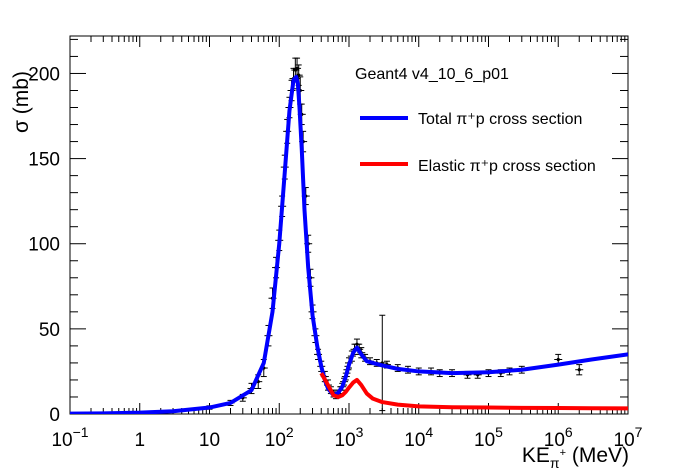  I want to click on x-tick-label: 10⁷, so click(628, 437).